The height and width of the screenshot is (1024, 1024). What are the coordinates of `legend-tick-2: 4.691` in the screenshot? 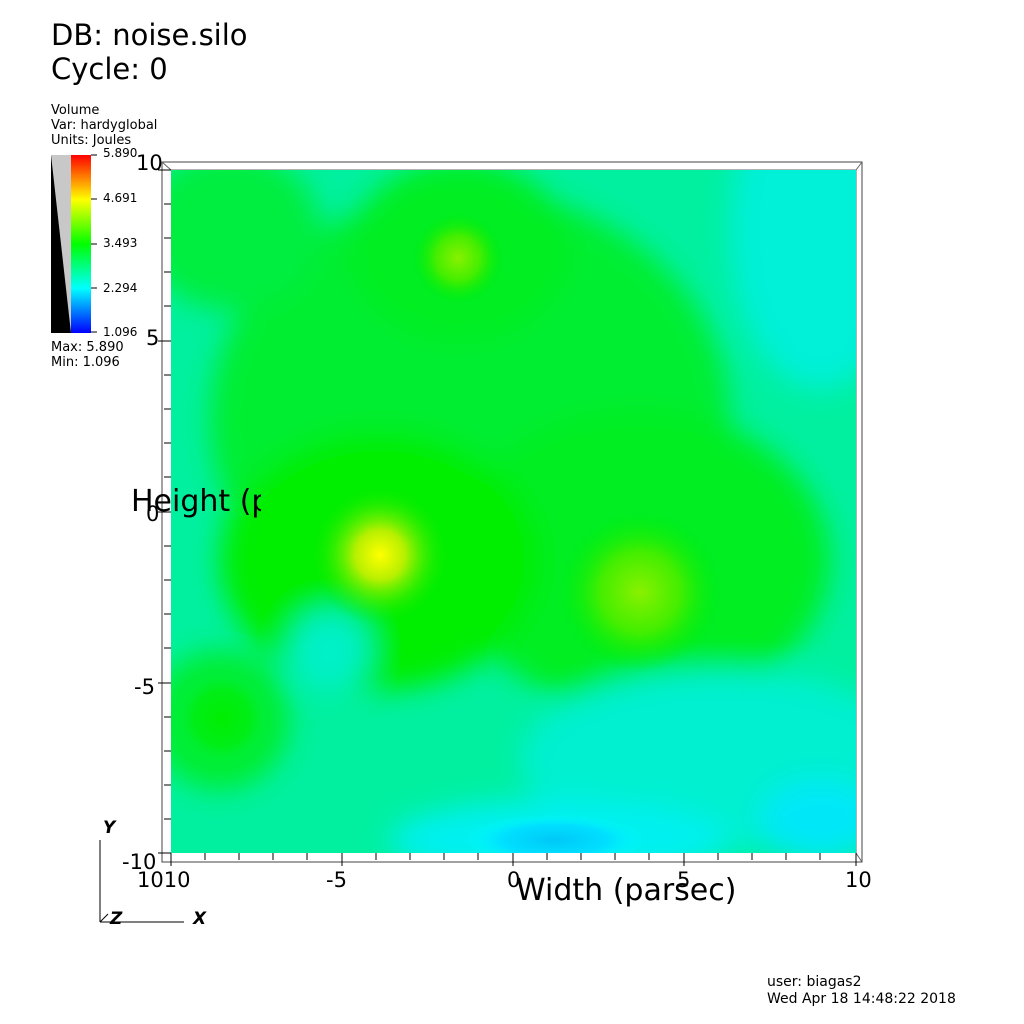 It's located at (120, 198).